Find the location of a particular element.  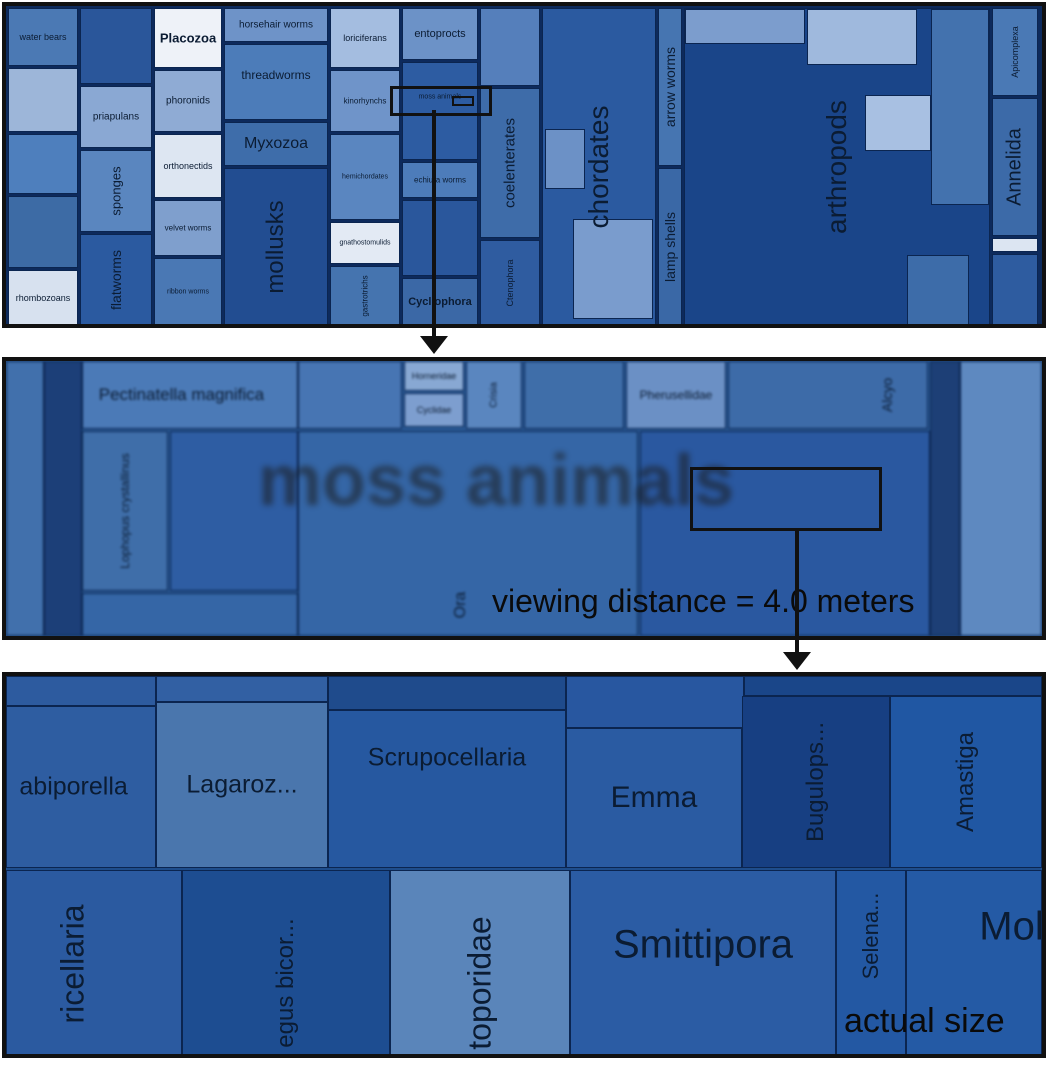

treemap-cell: Emma is located at coordinates (654, 798).